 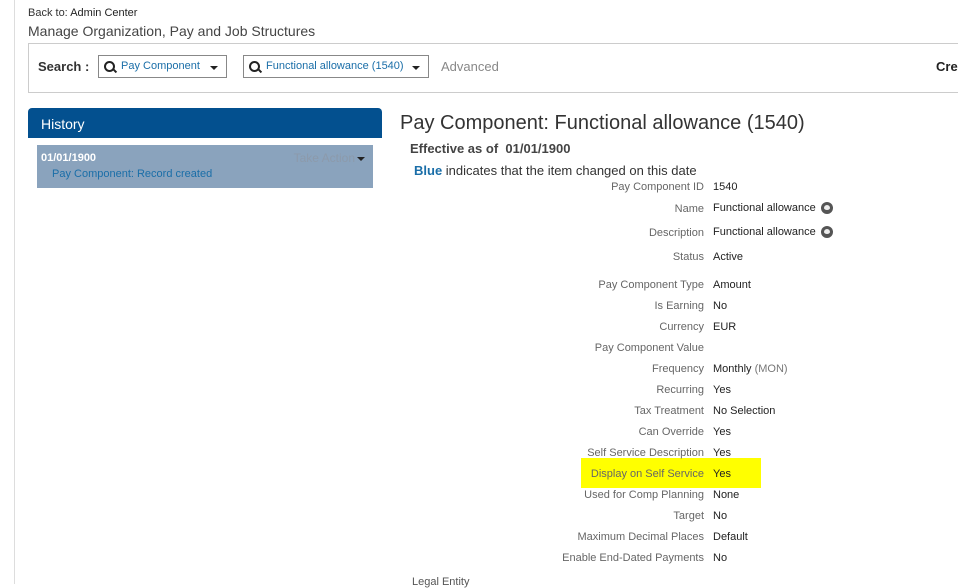 I want to click on field-label: Pay Component ID, so click(x=657, y=187).